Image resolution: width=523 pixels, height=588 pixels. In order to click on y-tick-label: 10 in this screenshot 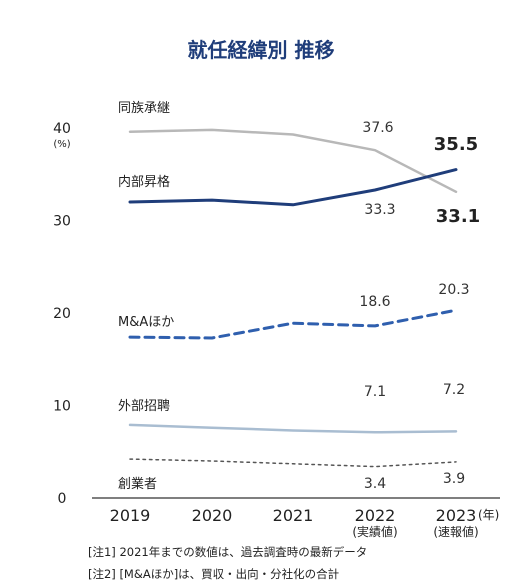, I will do `click(62, 407)`.